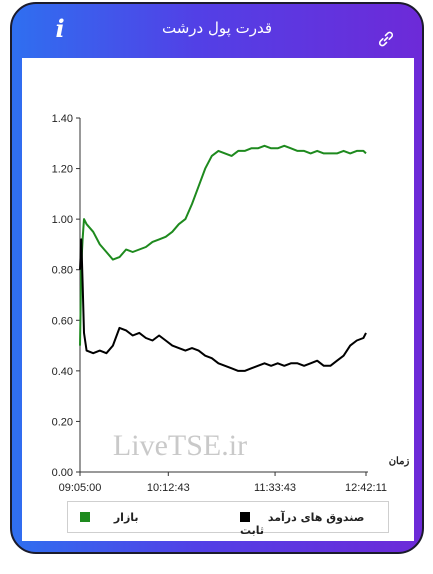  Describe the element at coordinates (62, 119) in the screenshot. I see `y-tick-label: 1.40` at that location.